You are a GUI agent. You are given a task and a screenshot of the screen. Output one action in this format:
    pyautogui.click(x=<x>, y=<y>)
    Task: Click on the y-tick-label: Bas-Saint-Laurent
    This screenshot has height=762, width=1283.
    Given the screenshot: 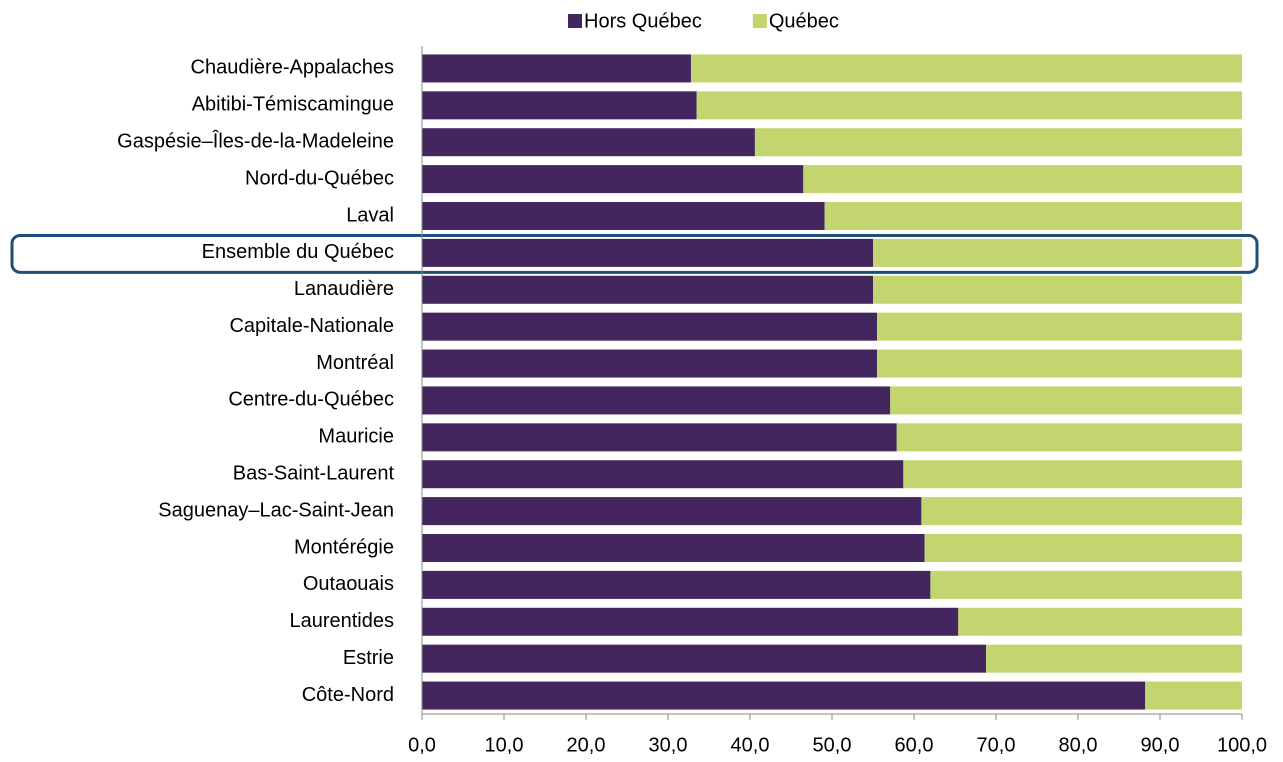 What is the action you would take?
    pyautogui.click(x=314, y=474)
    